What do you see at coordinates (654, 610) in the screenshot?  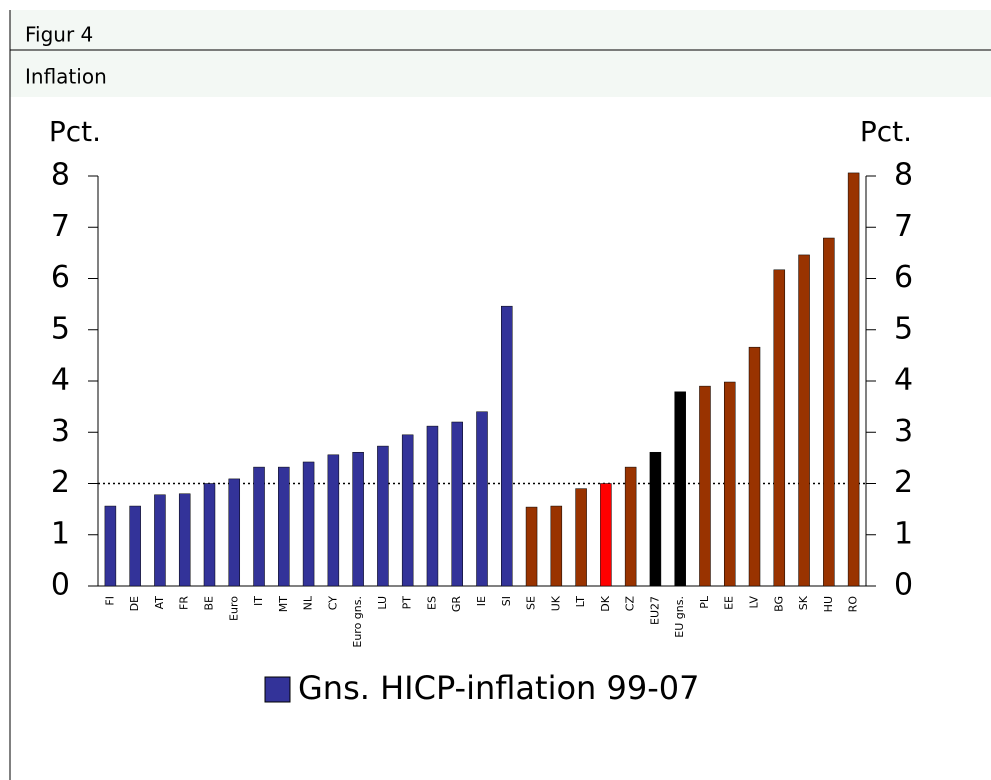 I see `x-tick-label: EU27` at bounding box center [654, 610].